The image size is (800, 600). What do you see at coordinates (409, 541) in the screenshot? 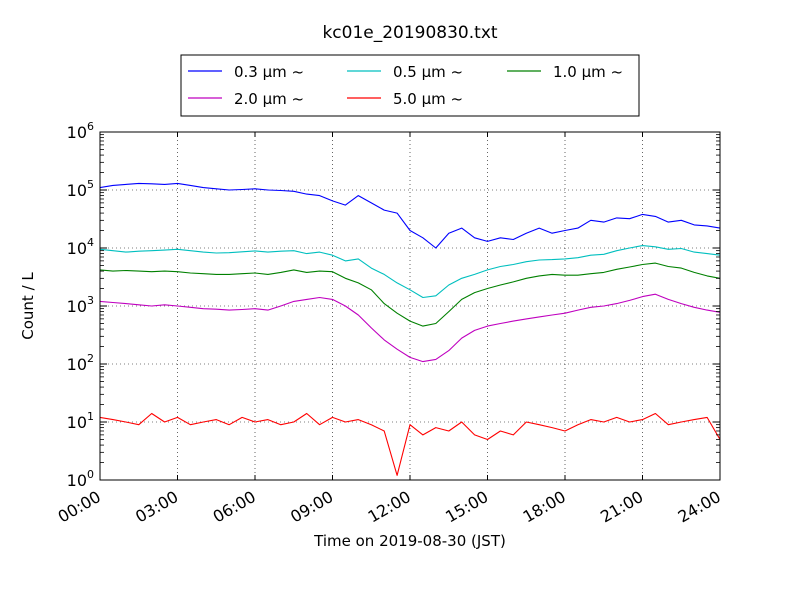
I see `x-axis-label: Time on 2019-08-30 (JST)` at bounding box center [409, 541].